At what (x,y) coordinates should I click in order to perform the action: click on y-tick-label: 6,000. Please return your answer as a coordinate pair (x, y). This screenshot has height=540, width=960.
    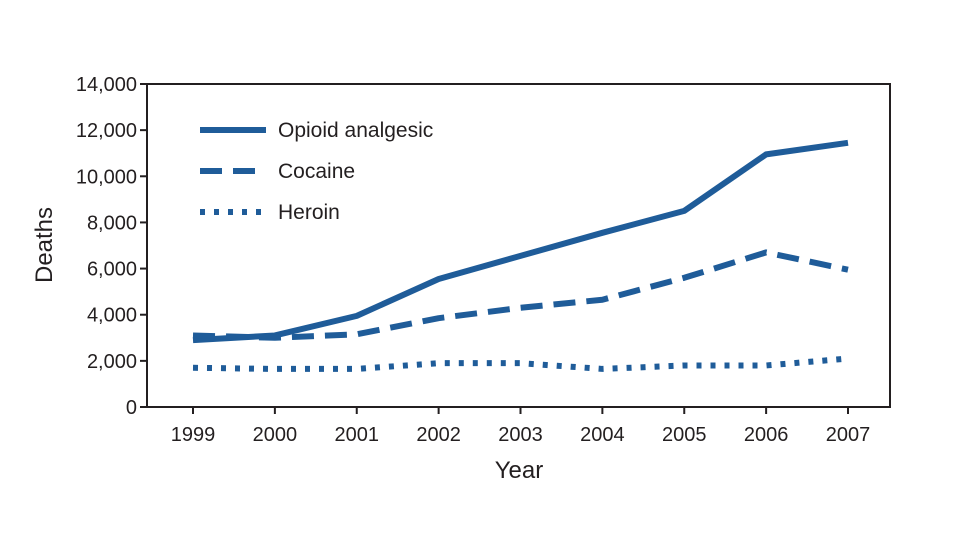
    Looking at the image, I should click on (112, 270).